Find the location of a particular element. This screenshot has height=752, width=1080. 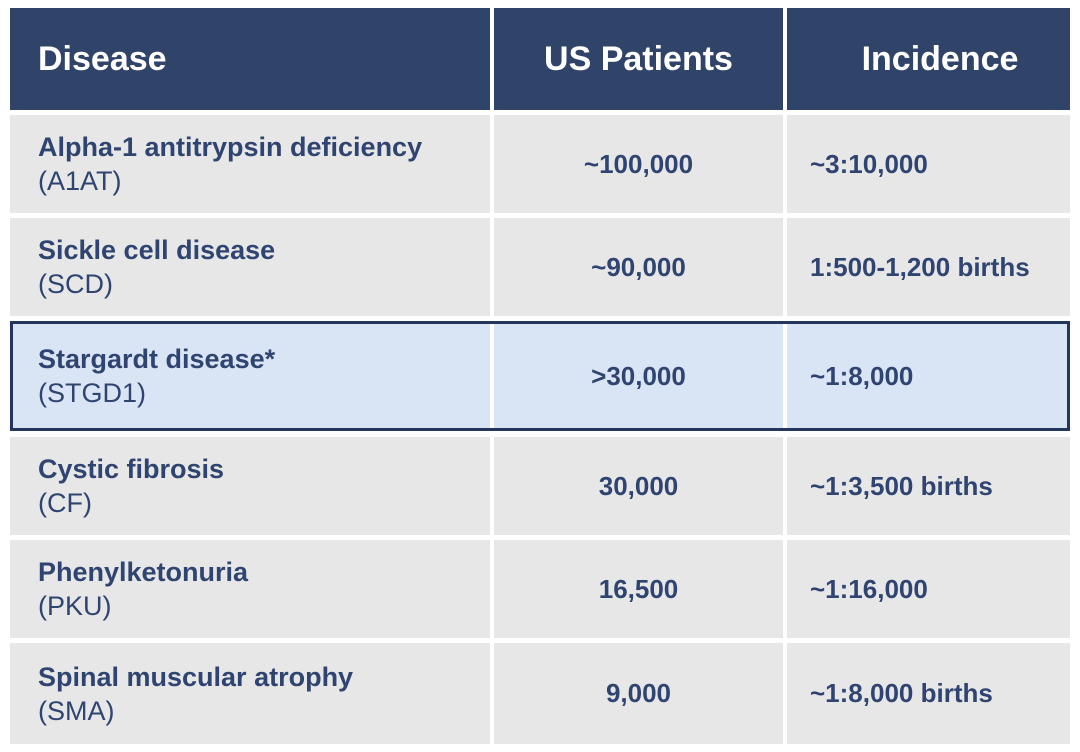

us-patients-value: >30,000 is located at coordinates (638, 375).